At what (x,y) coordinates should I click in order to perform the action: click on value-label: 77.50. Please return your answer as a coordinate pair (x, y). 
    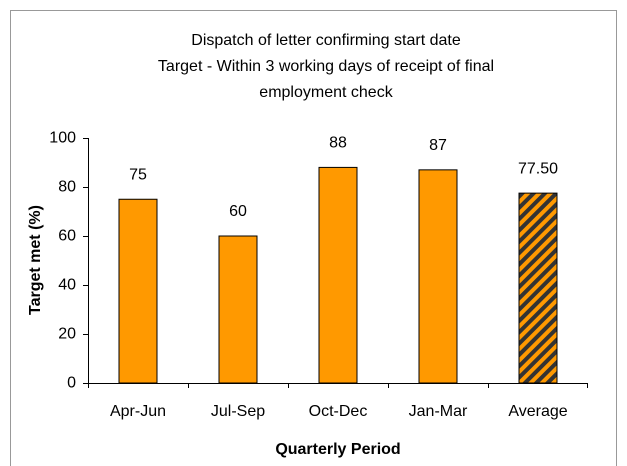
    Looking at the image, I should click on (538, 168).